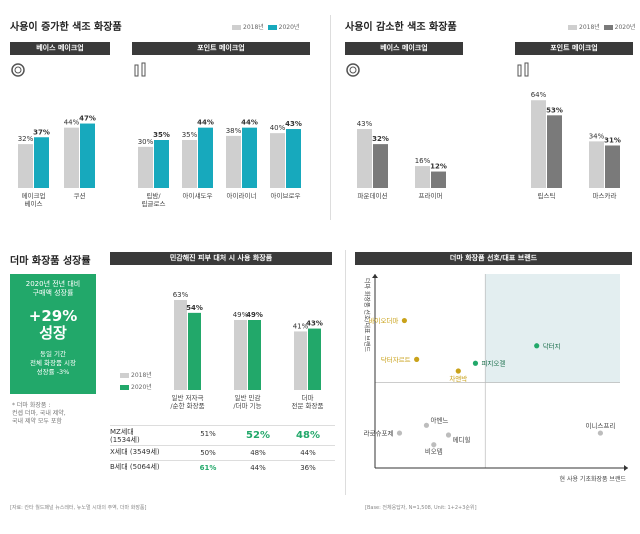 This screenshot has height=534, width=640. I want to click on category-label: 립밤/, so click(153, 195).